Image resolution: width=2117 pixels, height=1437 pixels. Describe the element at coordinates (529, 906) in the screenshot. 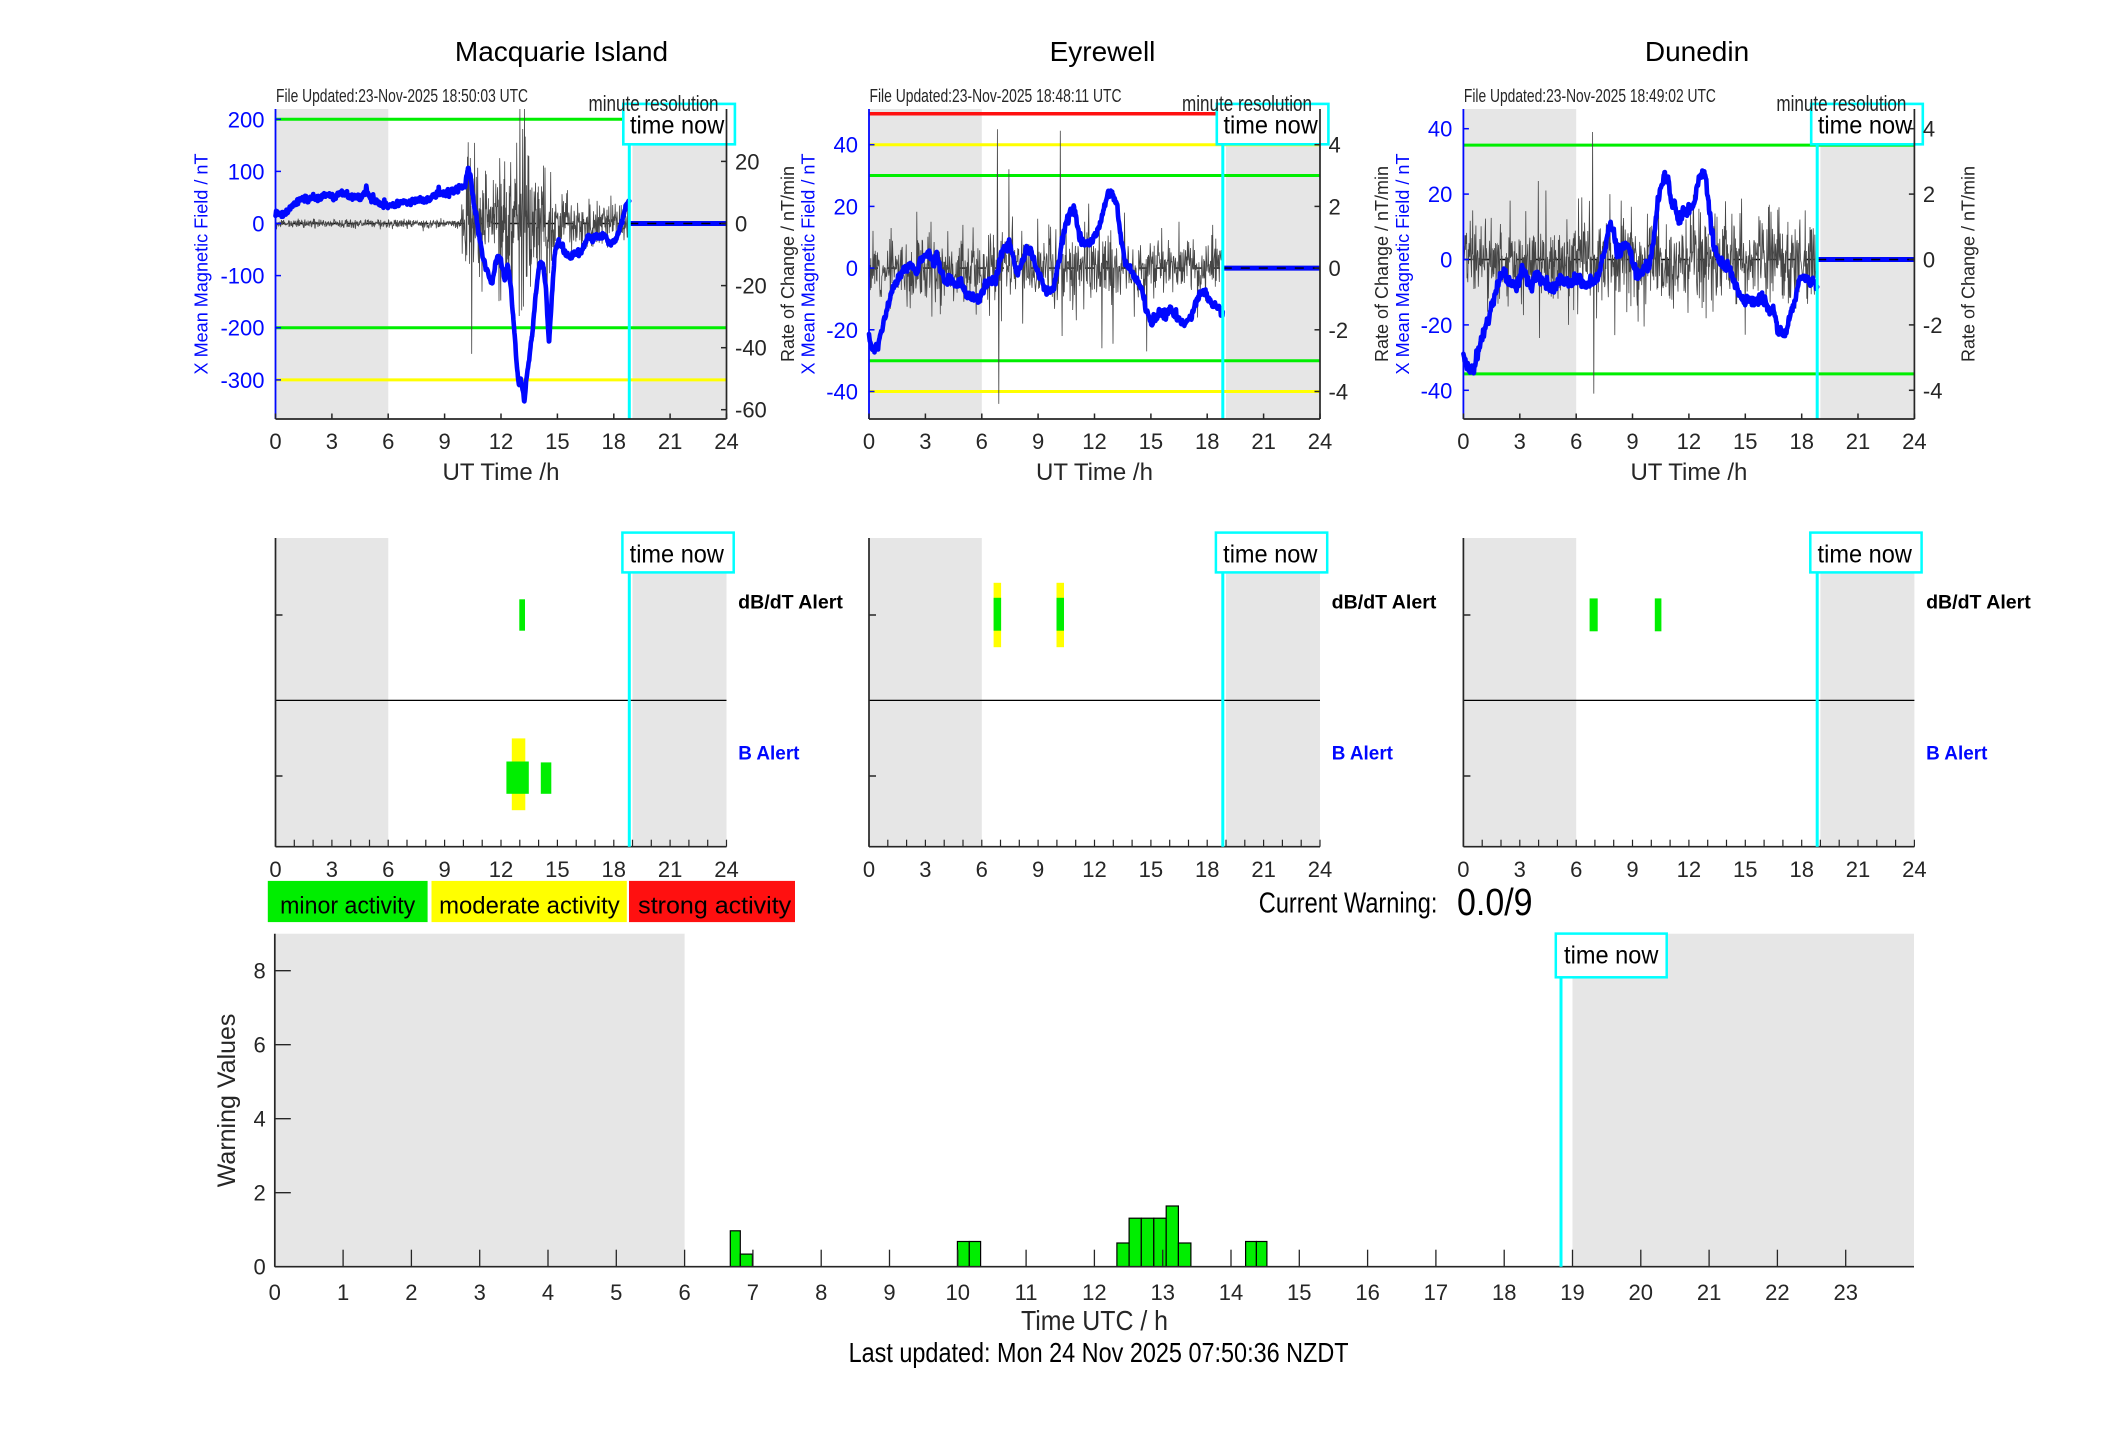

I see `svg-text: moderate activity` at that location.